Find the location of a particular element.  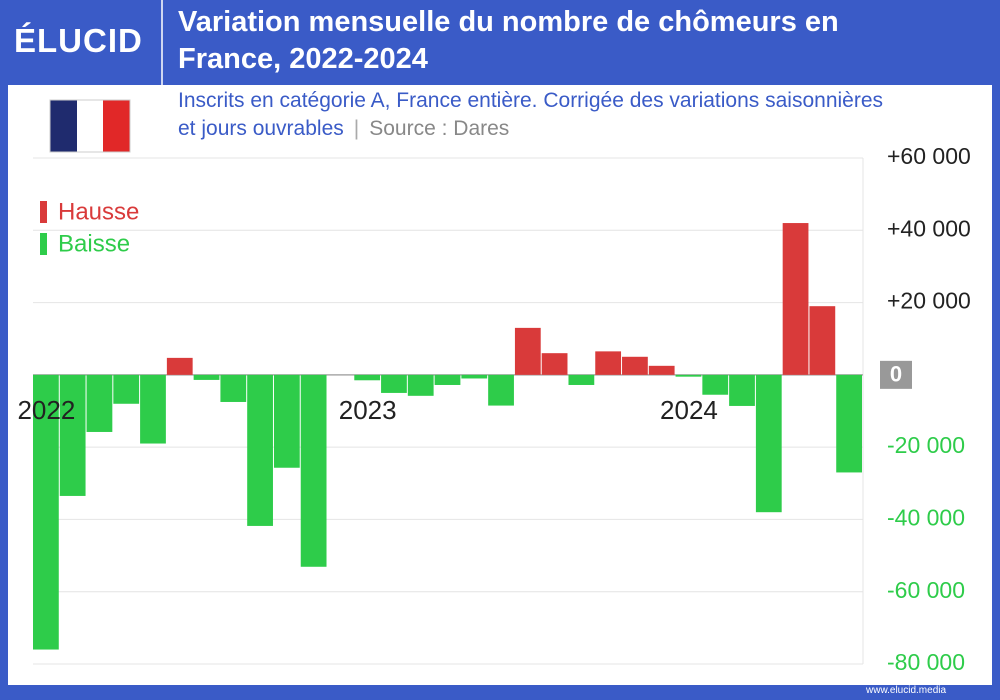

y-tick-label: +40 000 is located at coordinates (929, 228).